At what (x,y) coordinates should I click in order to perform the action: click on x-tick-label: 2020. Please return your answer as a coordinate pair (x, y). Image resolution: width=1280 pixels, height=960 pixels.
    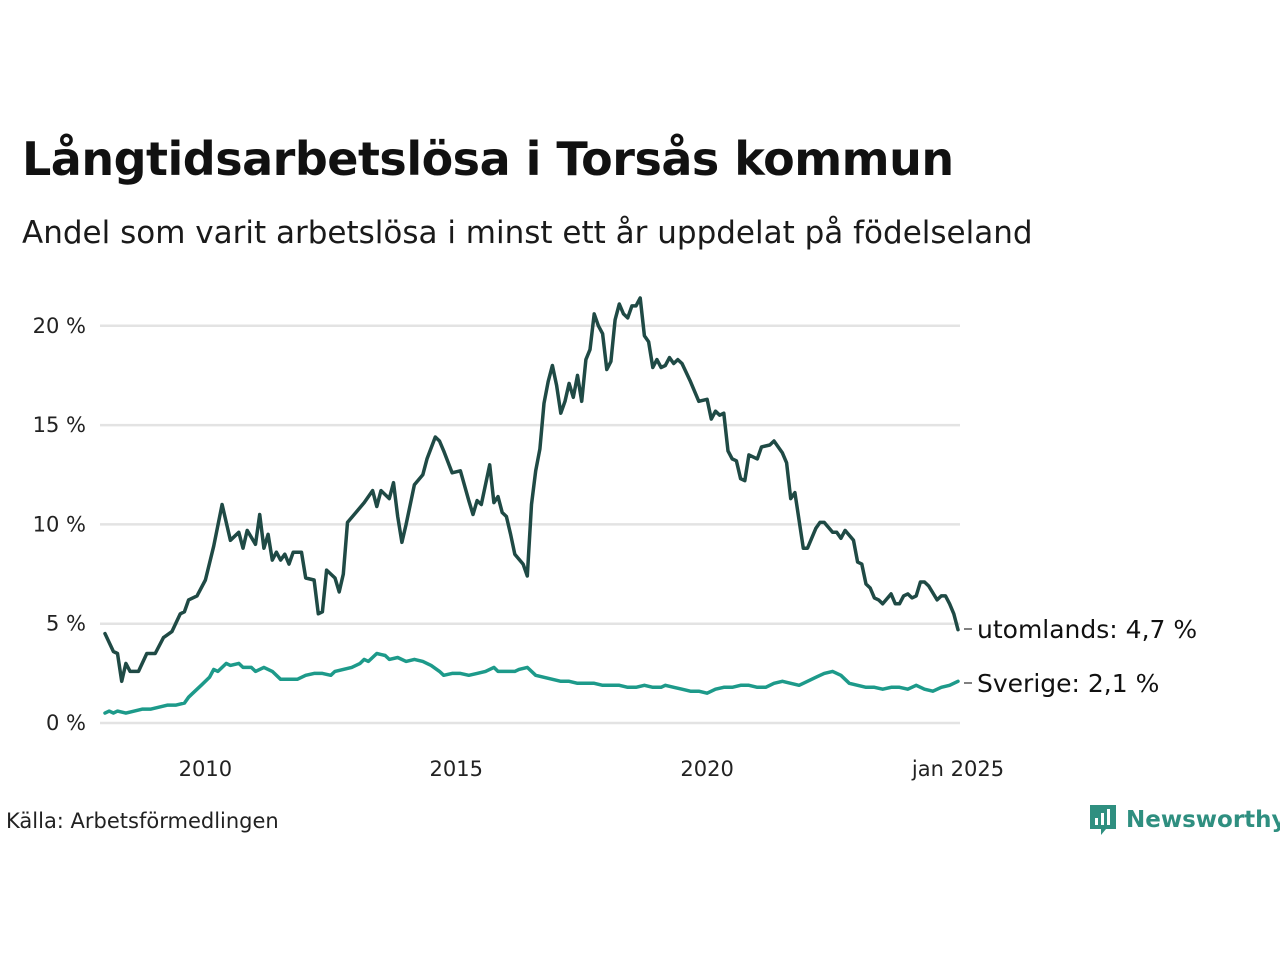
    Looking at the image, I should click on (706, 769).